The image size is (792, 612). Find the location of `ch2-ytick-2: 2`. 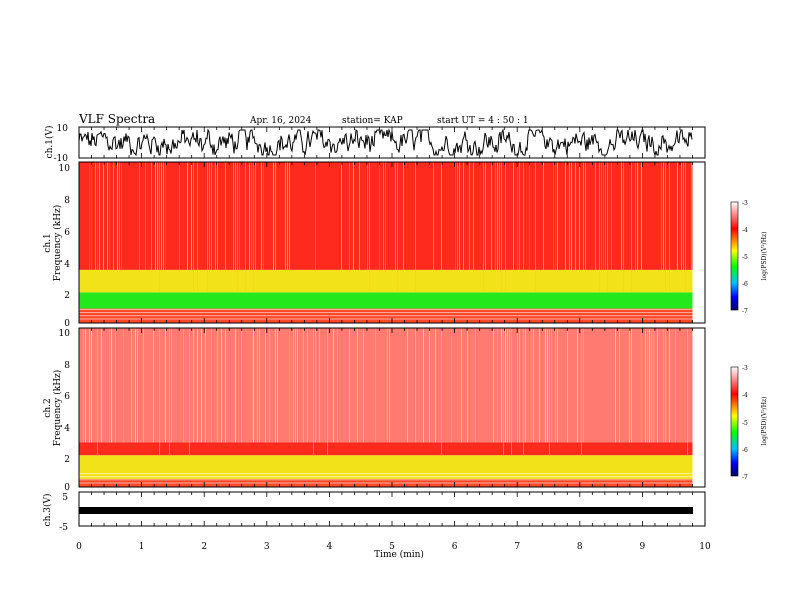

ch2-ytick-2: 2 is located at coordinates (67, 460).